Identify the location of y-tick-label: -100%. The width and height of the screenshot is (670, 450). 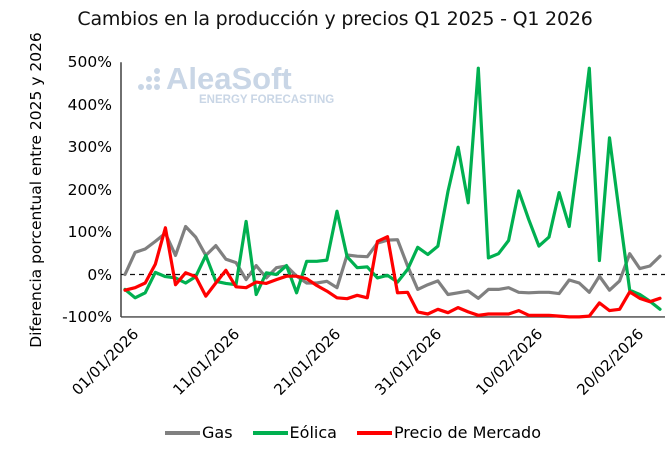
(87, 316).